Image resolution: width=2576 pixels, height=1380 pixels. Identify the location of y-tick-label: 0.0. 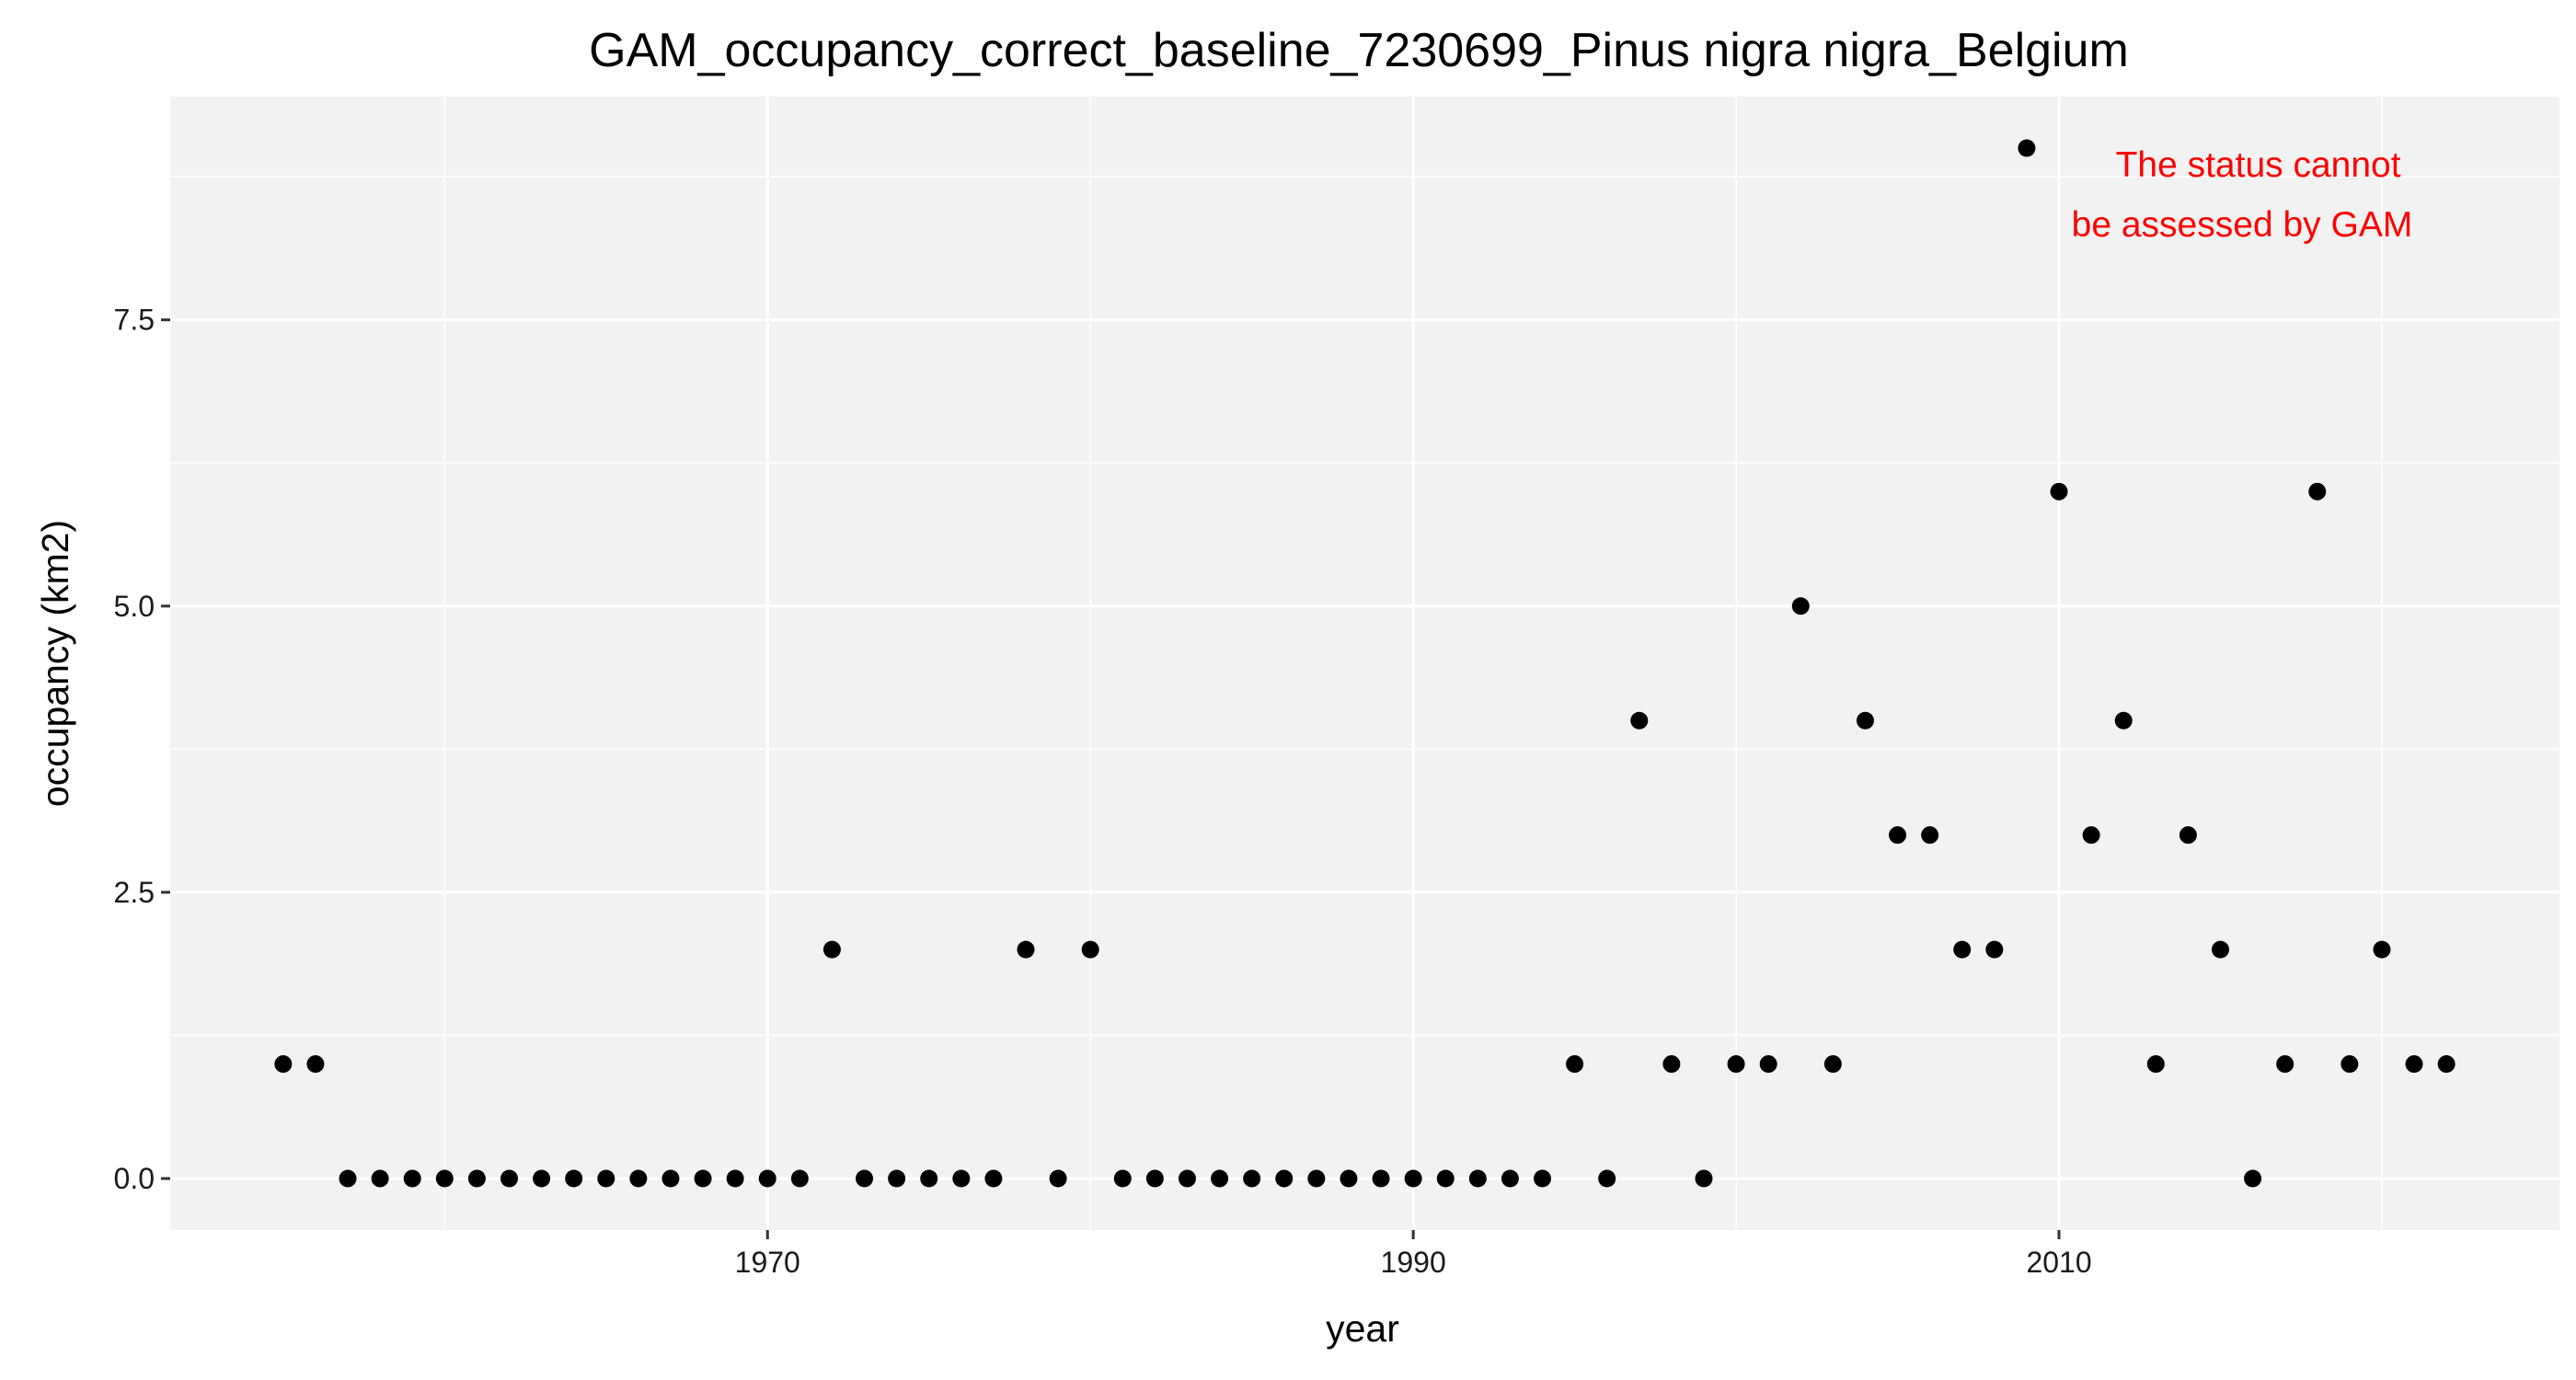
(134, 1178).